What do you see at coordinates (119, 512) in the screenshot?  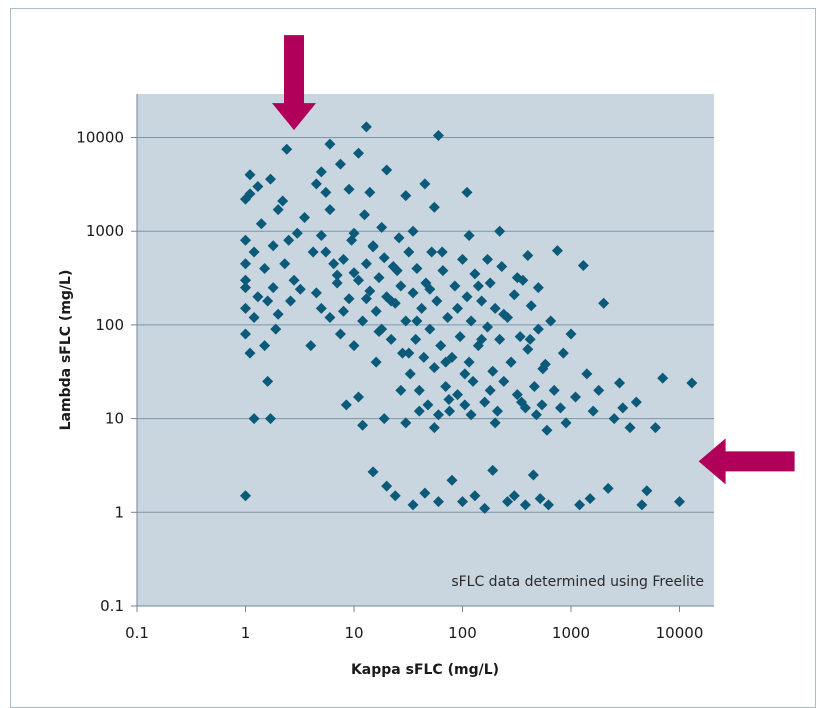 I see `y-tick-label: 1` at bounding box center [119, 512].